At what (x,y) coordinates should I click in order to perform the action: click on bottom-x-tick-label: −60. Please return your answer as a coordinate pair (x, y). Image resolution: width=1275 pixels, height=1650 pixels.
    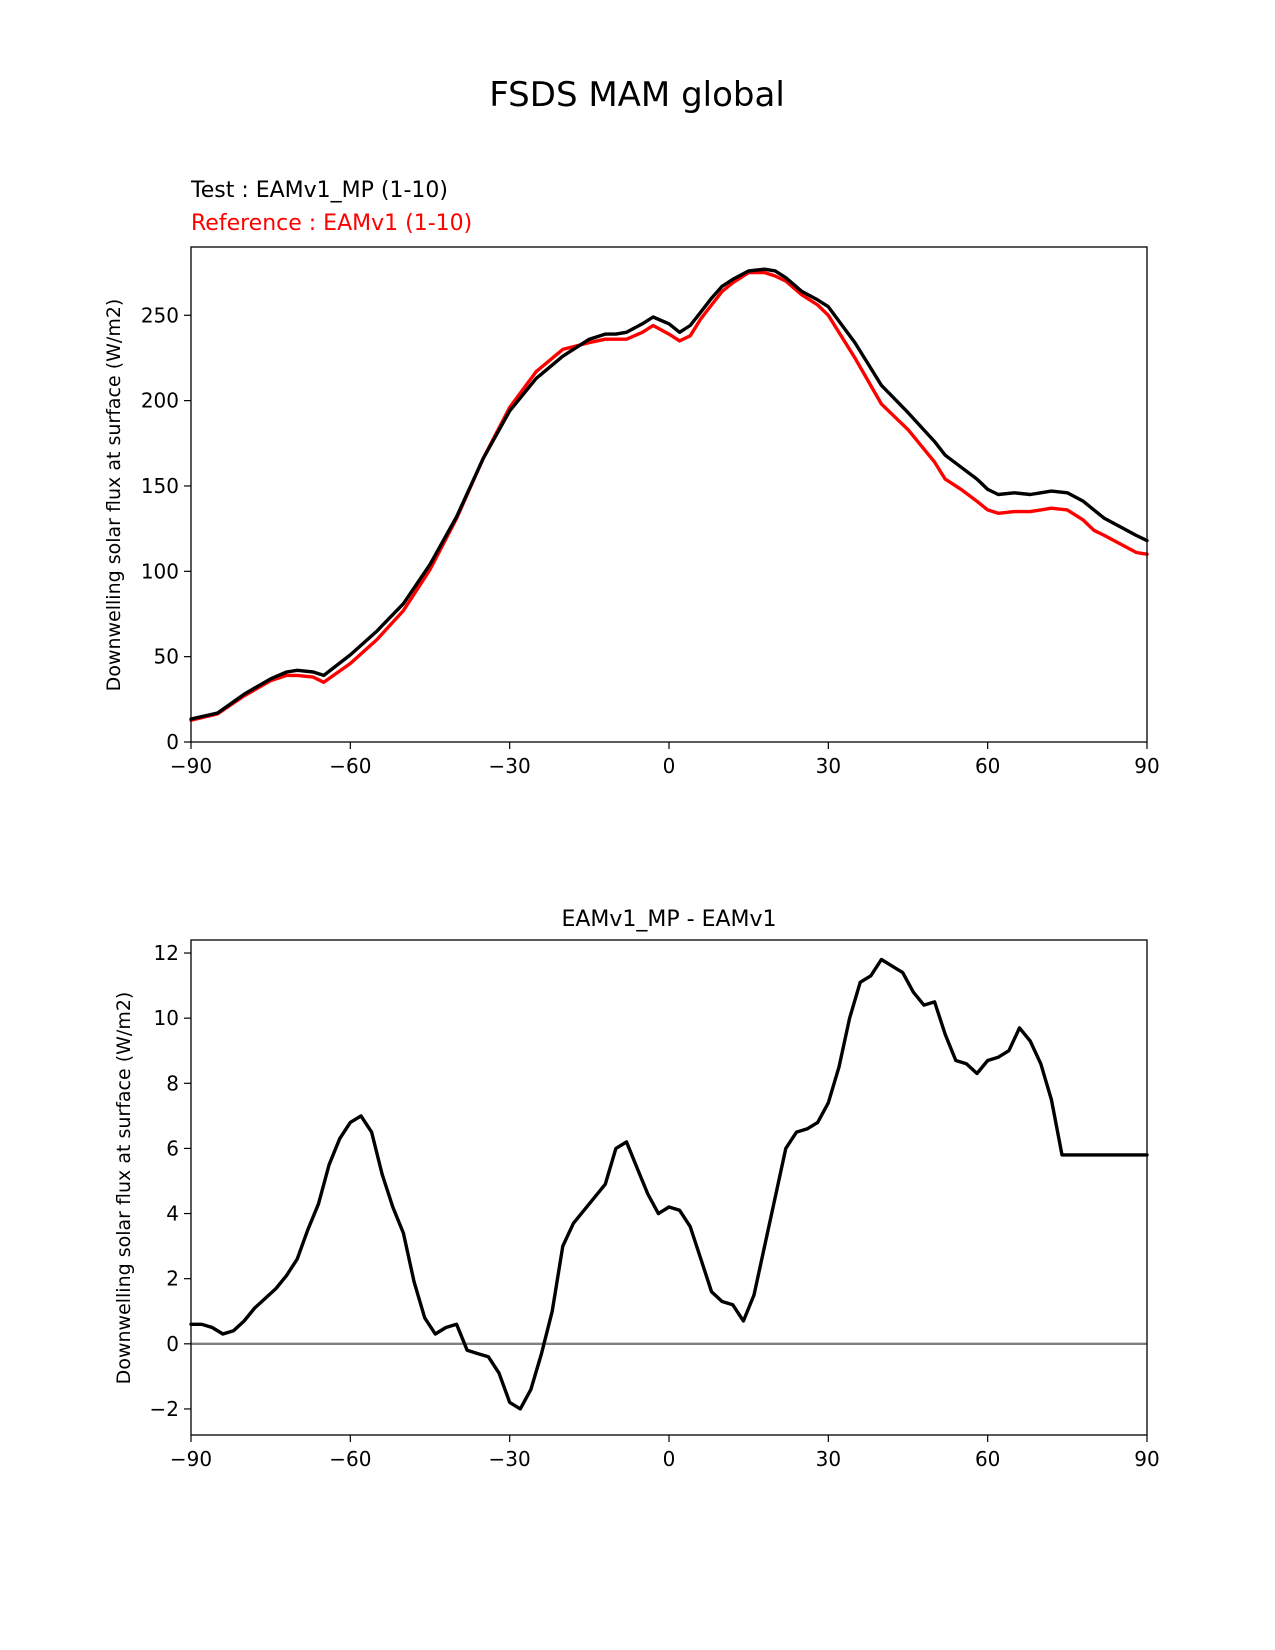
    Looking at the image, I should click on (350, 1459).